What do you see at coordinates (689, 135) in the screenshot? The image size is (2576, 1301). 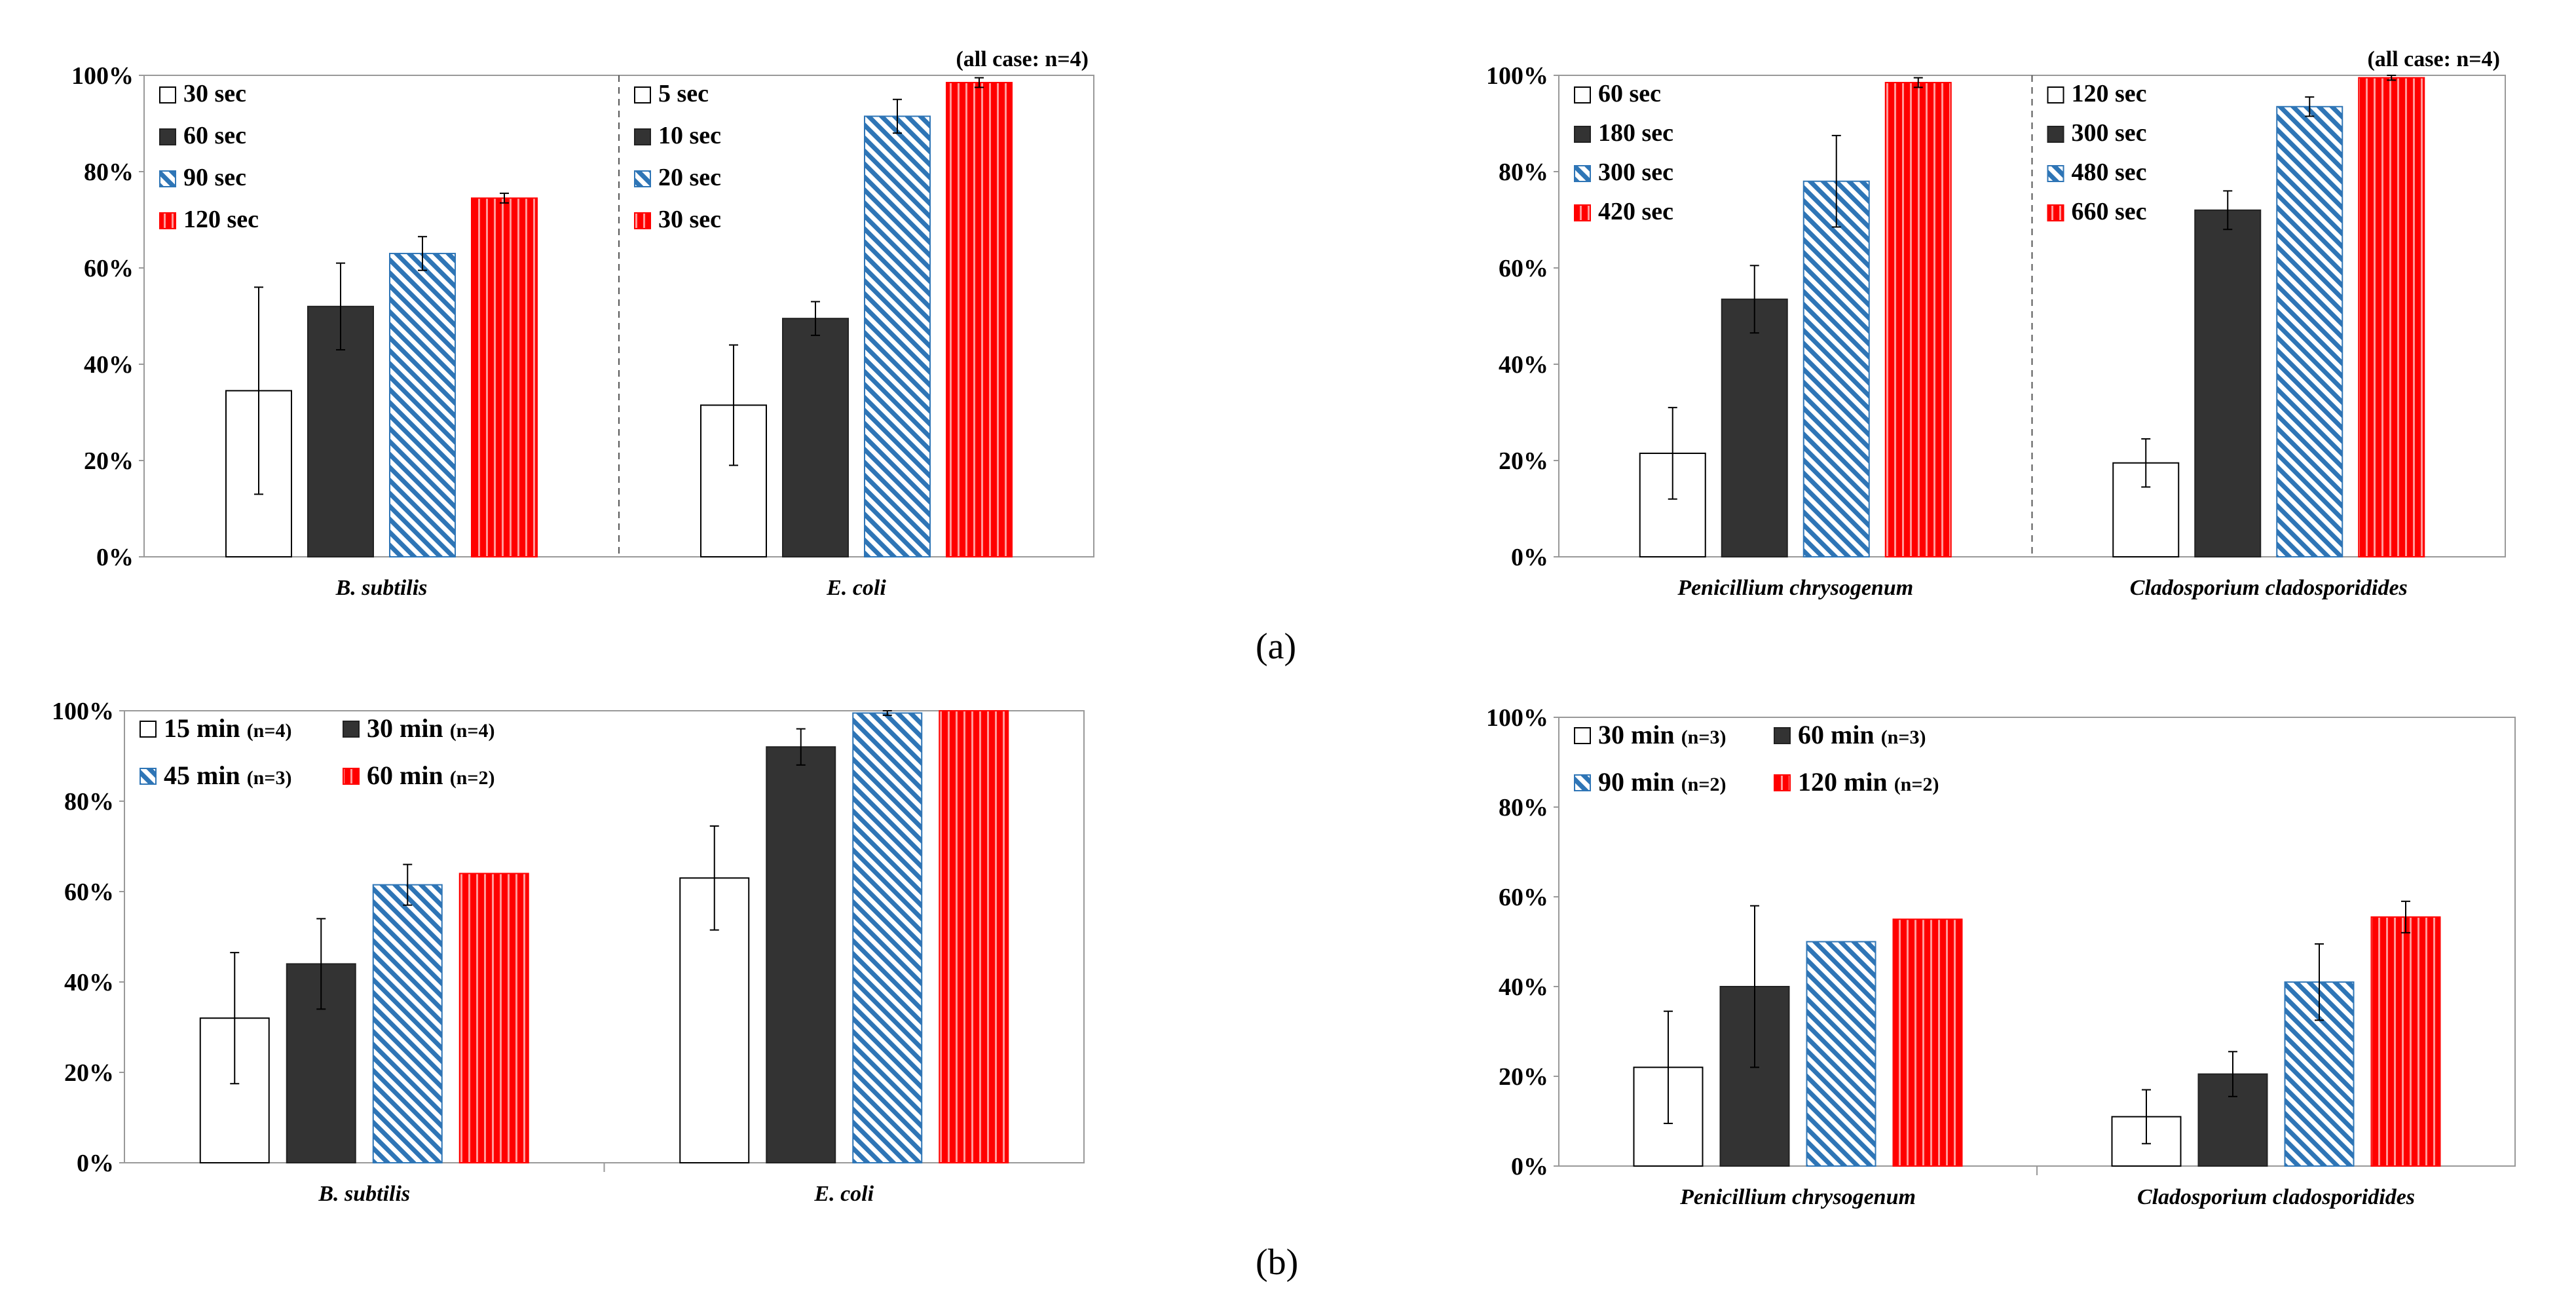 I see `legend-label: 10 sec` at bounding box center [689, 135].